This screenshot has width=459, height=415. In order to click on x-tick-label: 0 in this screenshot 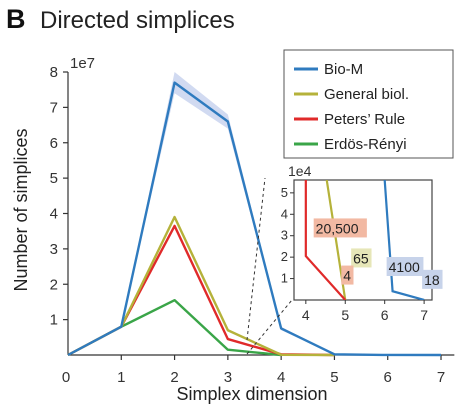, I will do `click(66, 377)`.